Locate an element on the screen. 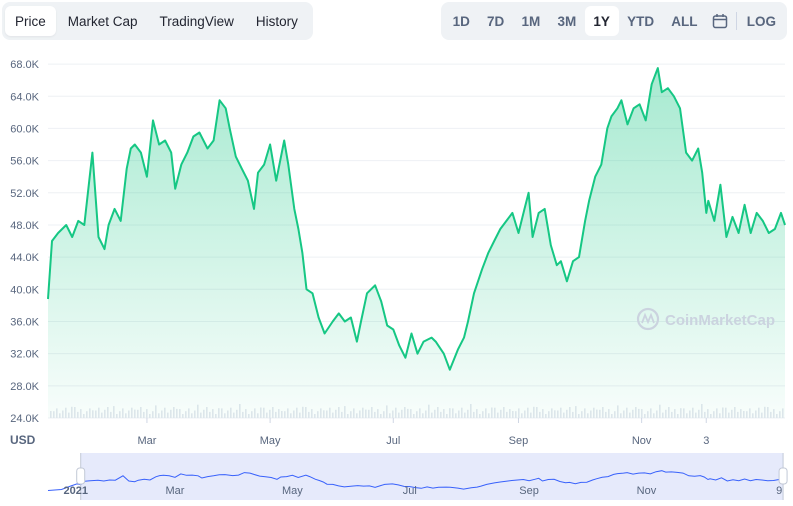 The height and width of the screenshot is (506, 793). tab-history: History is located at coordinates (276, 21).